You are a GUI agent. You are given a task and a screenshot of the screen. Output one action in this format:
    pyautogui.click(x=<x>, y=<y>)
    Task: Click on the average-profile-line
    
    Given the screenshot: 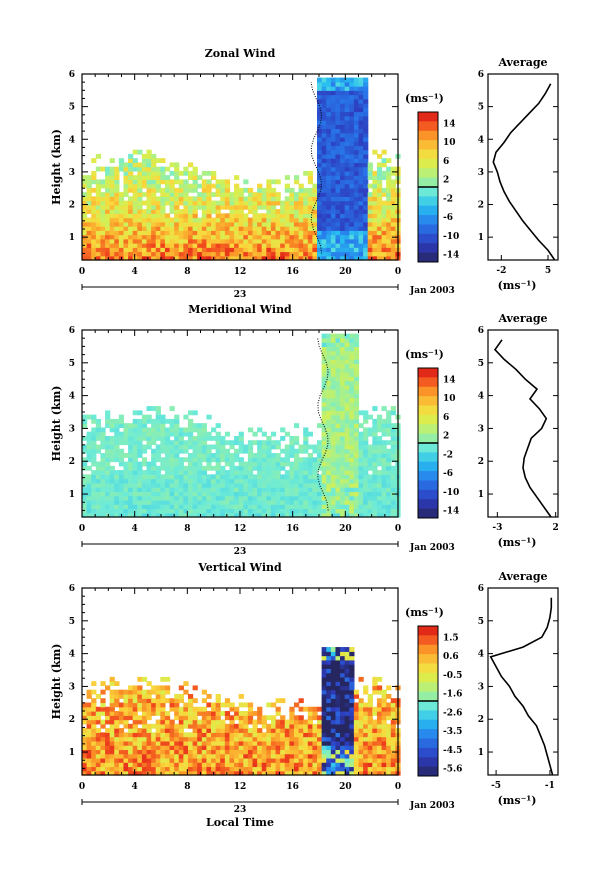 What is the action you would take?
    pyautogui.click(x=521, y=686)
    